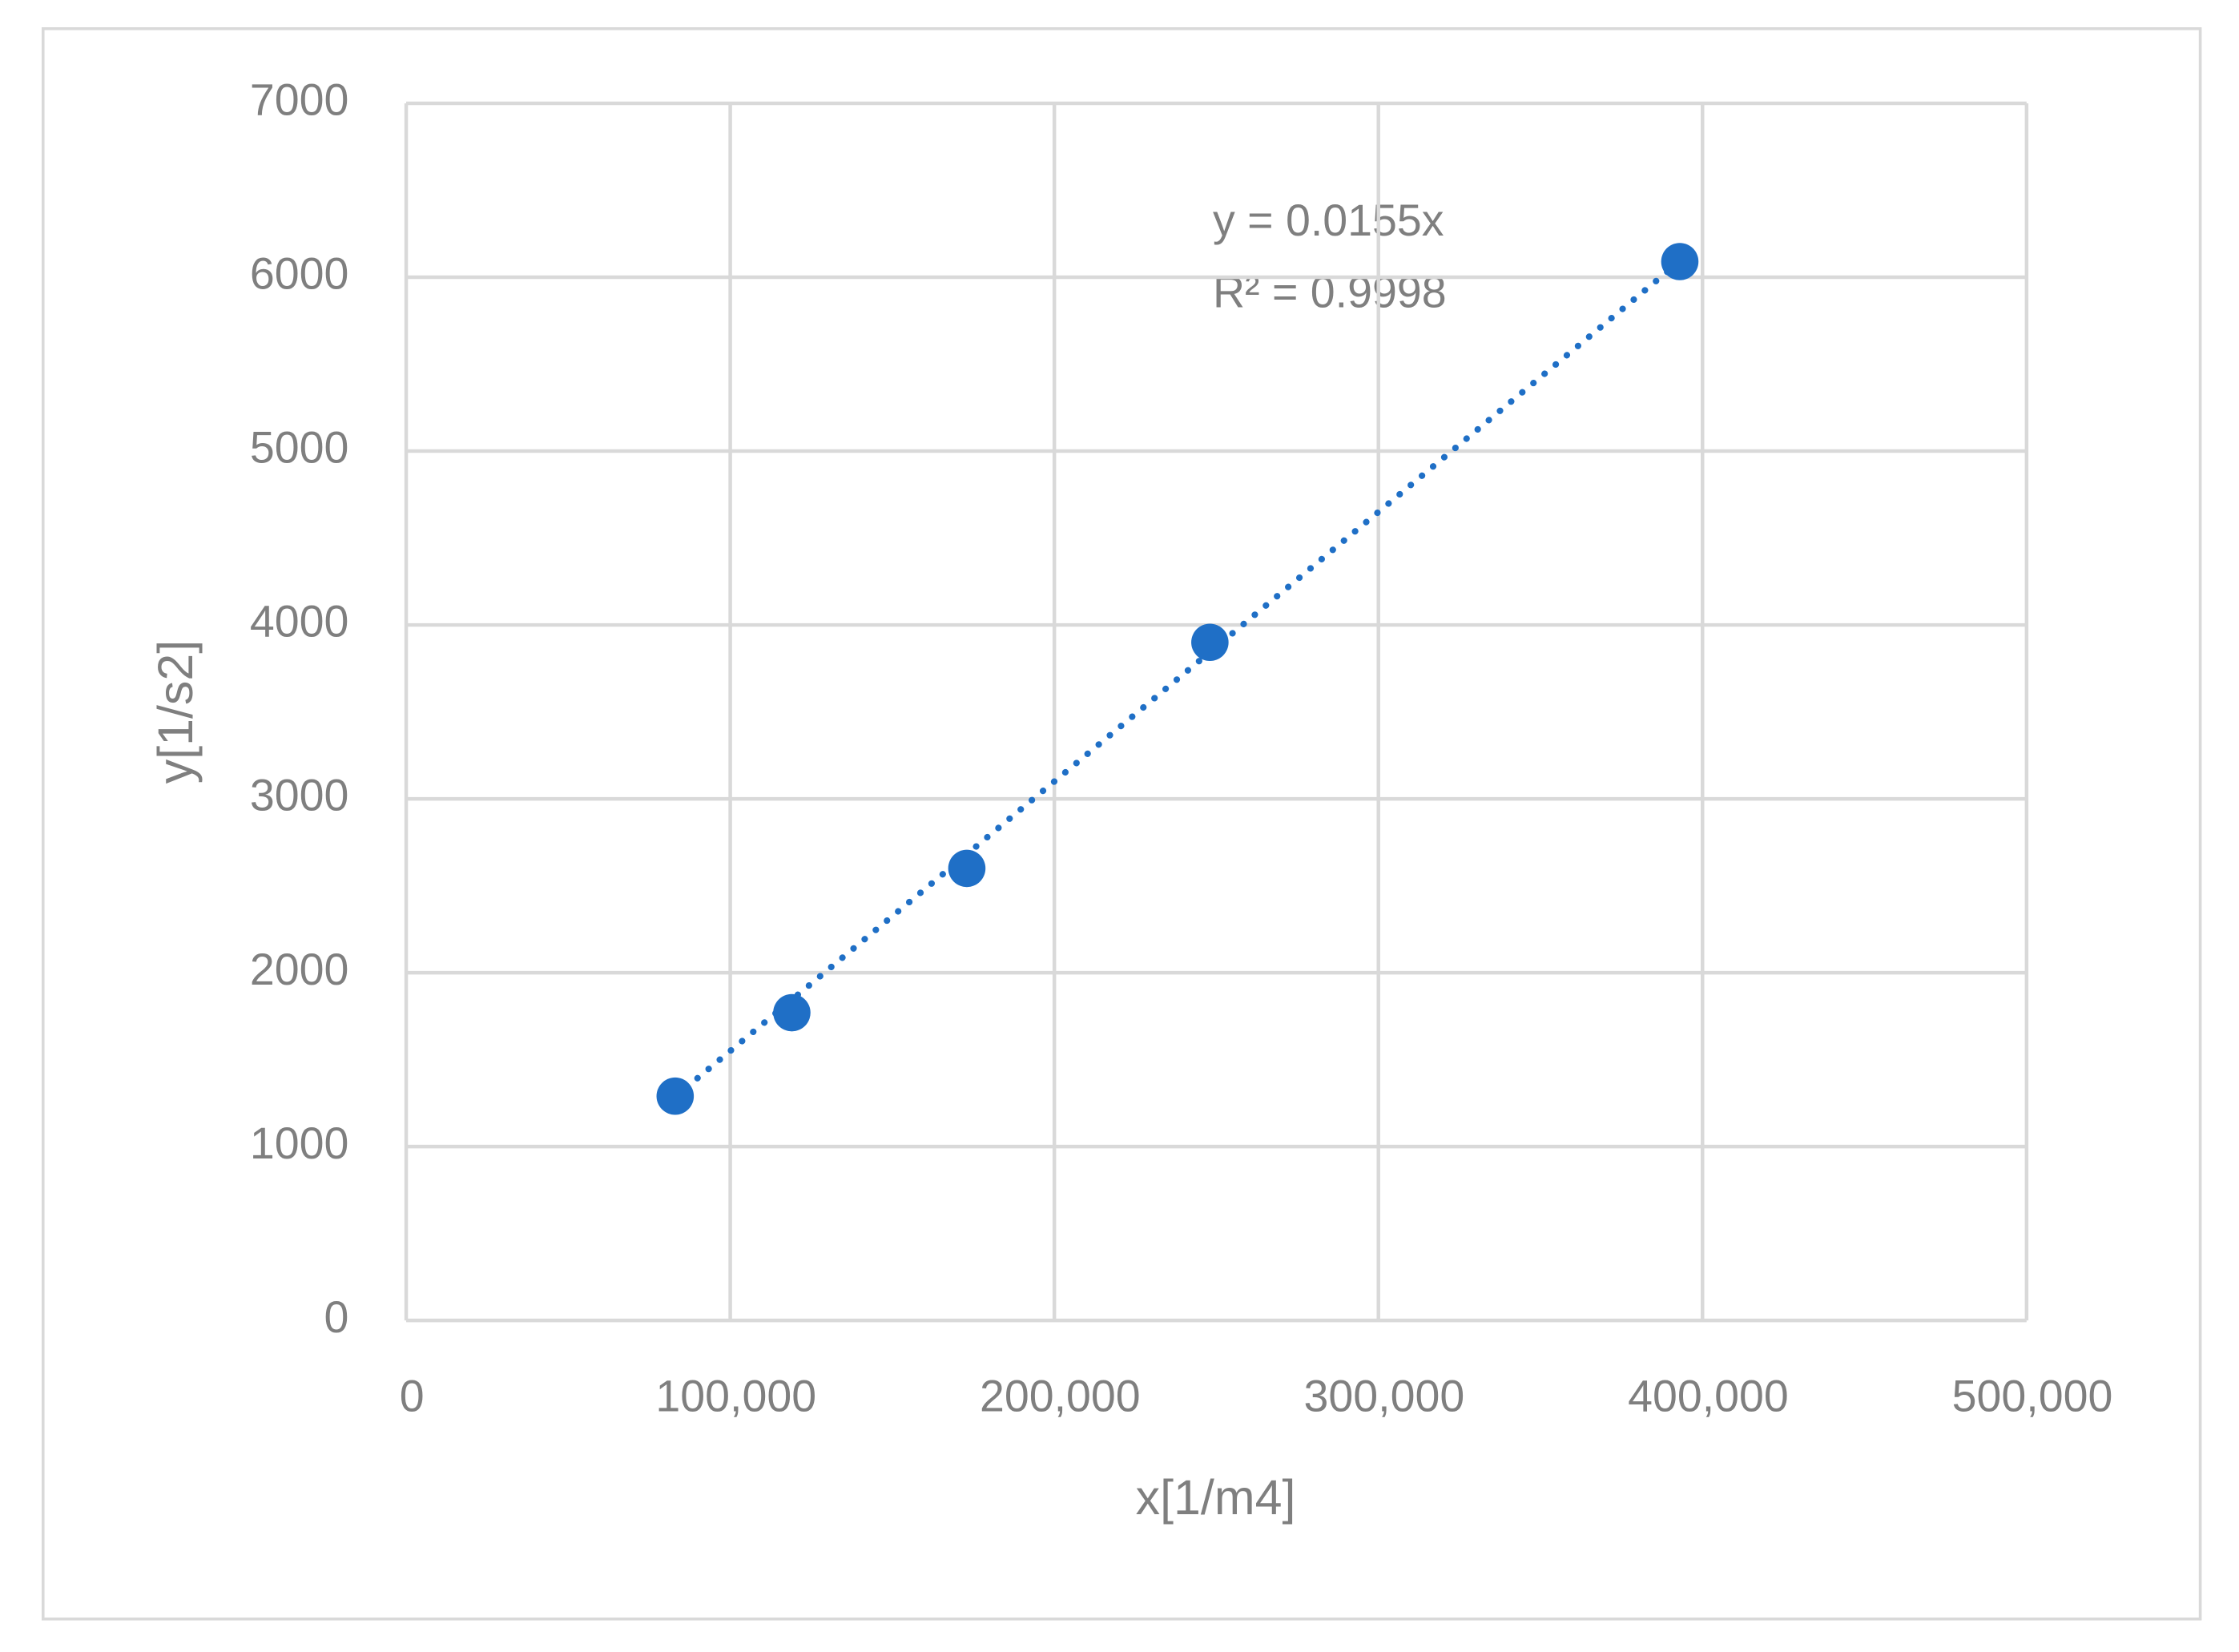 This screenshot has width=2239, height=1652. I want to click on trendline-r-squared: R² = 0.9998, so click(1330, 292).